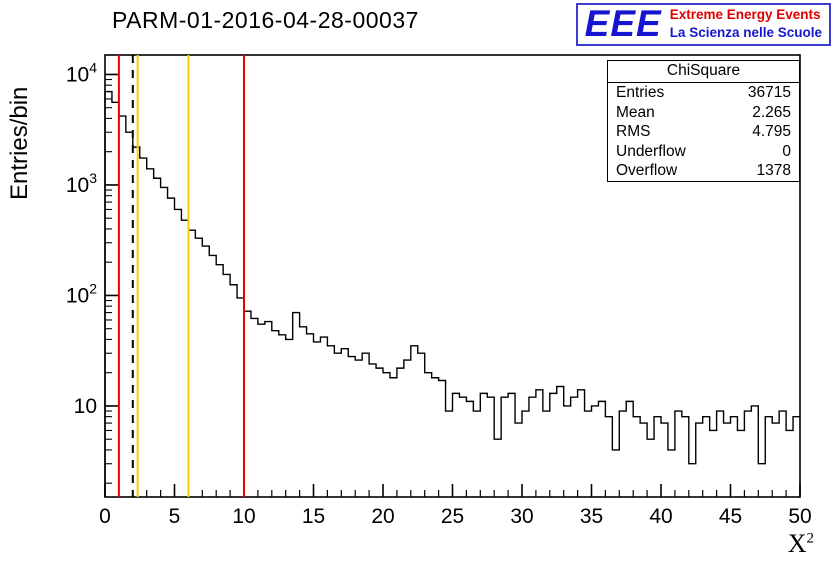 The width and height of the screenshot is (836, 572). What do you see at coordinates (647, 170) in the screenshot?
I see `stats-label: Overflow` at bounding box center [647, 170].